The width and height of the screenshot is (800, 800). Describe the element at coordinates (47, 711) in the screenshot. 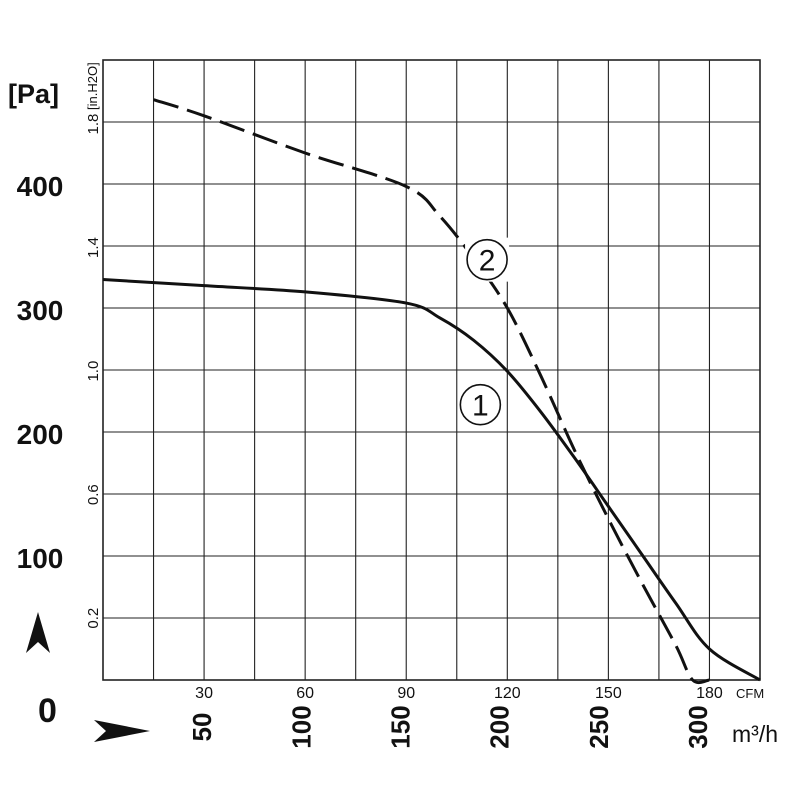

I see `pa-zero-label: 0` at that location.